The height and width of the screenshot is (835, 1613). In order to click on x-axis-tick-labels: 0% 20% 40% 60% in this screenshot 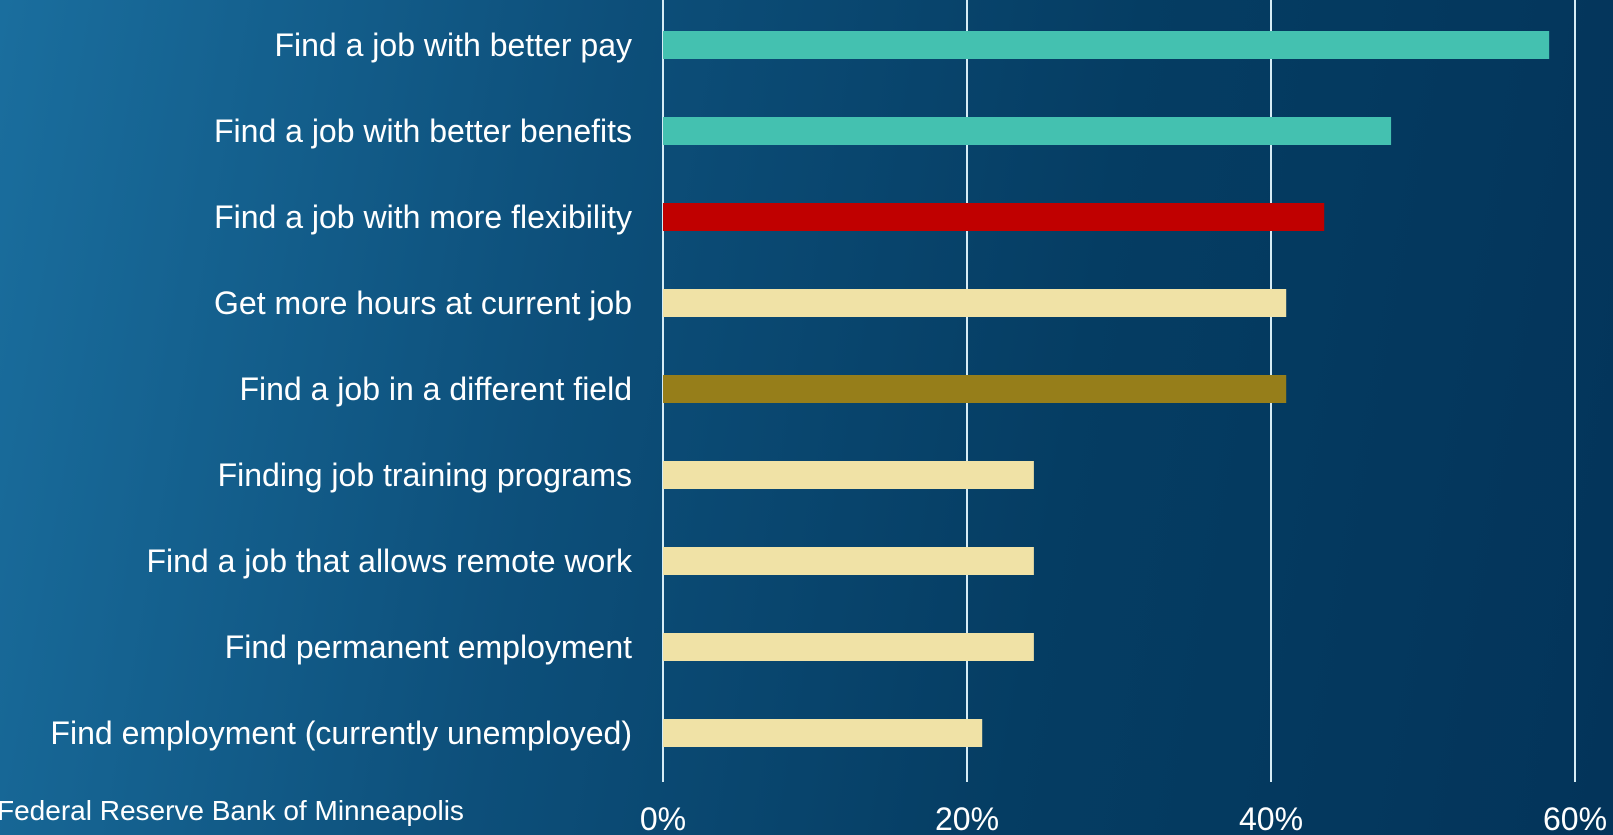, I will do `click(1123, 818)`.